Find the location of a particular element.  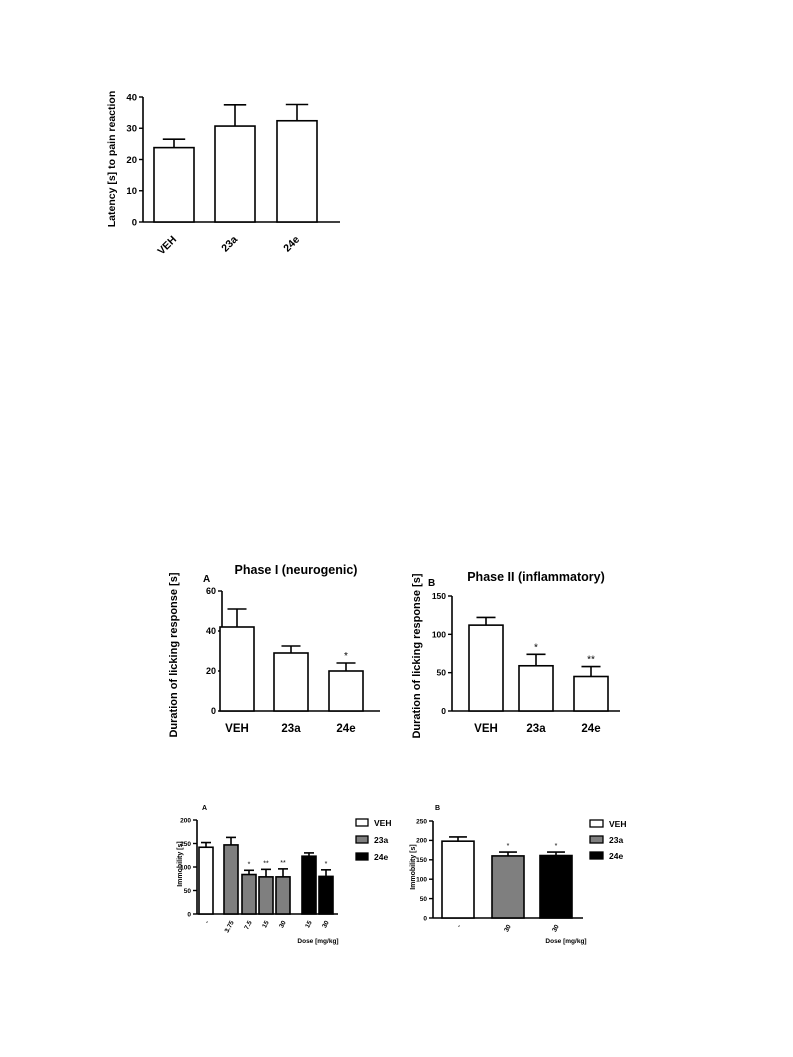

x-tick-label: 7.5 is located at coordinates (248, 925).